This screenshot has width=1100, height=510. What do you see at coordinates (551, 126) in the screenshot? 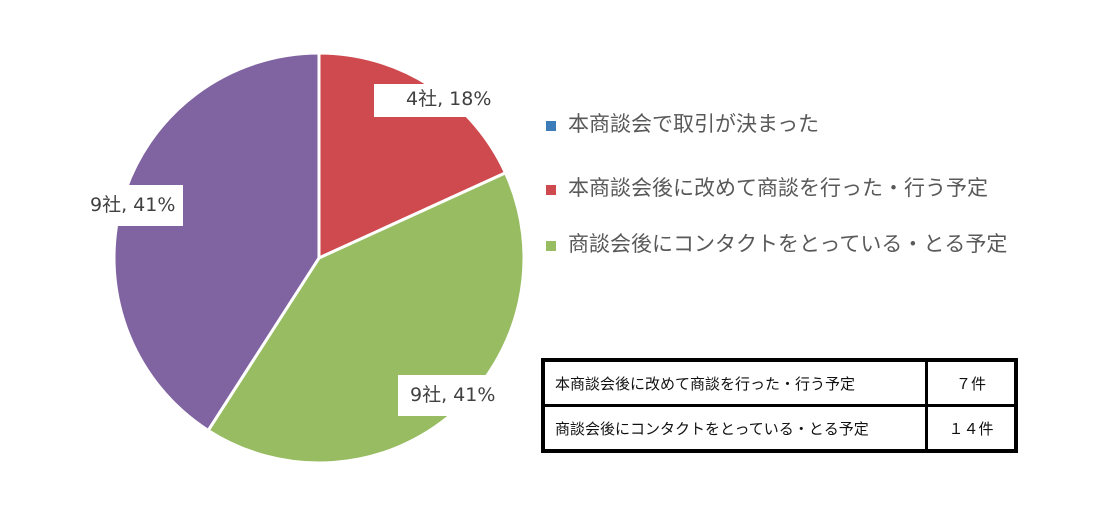
I see `legend-swatch-blue` at bounding box center [551, 126].